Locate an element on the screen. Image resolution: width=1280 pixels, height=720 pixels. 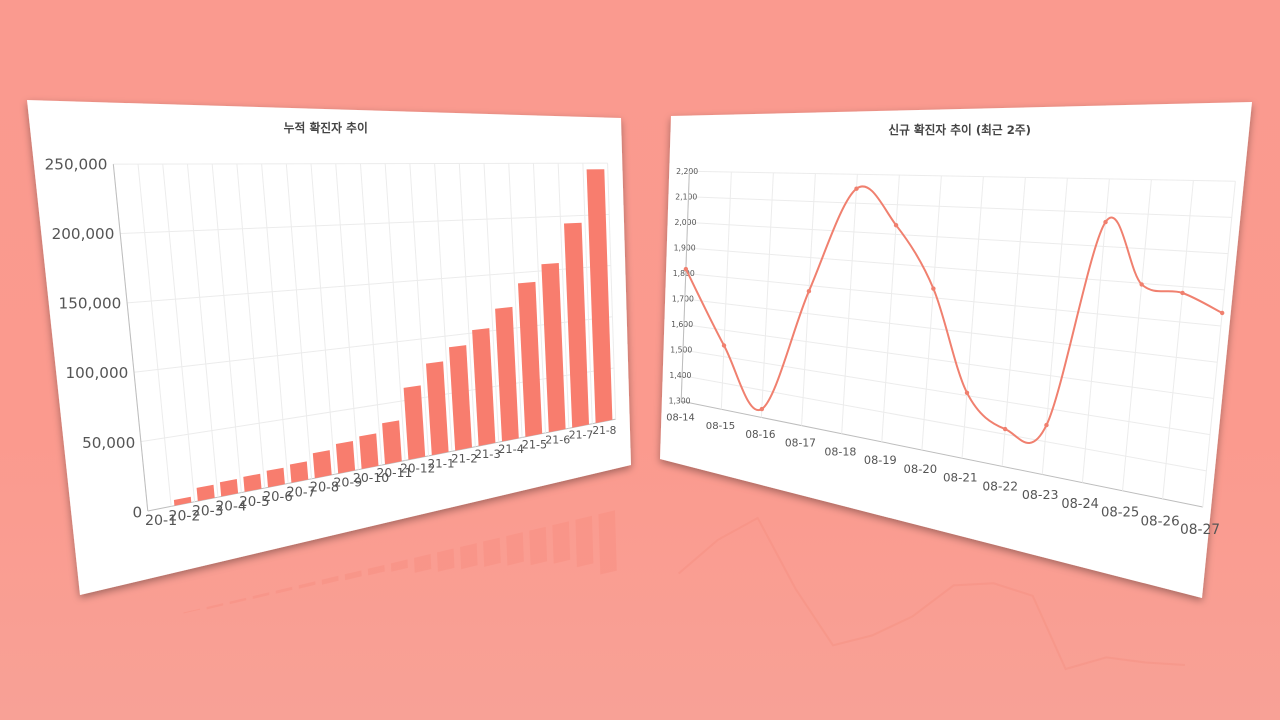
y-tick-label: 1,900 is located at coordinates (685, 247).